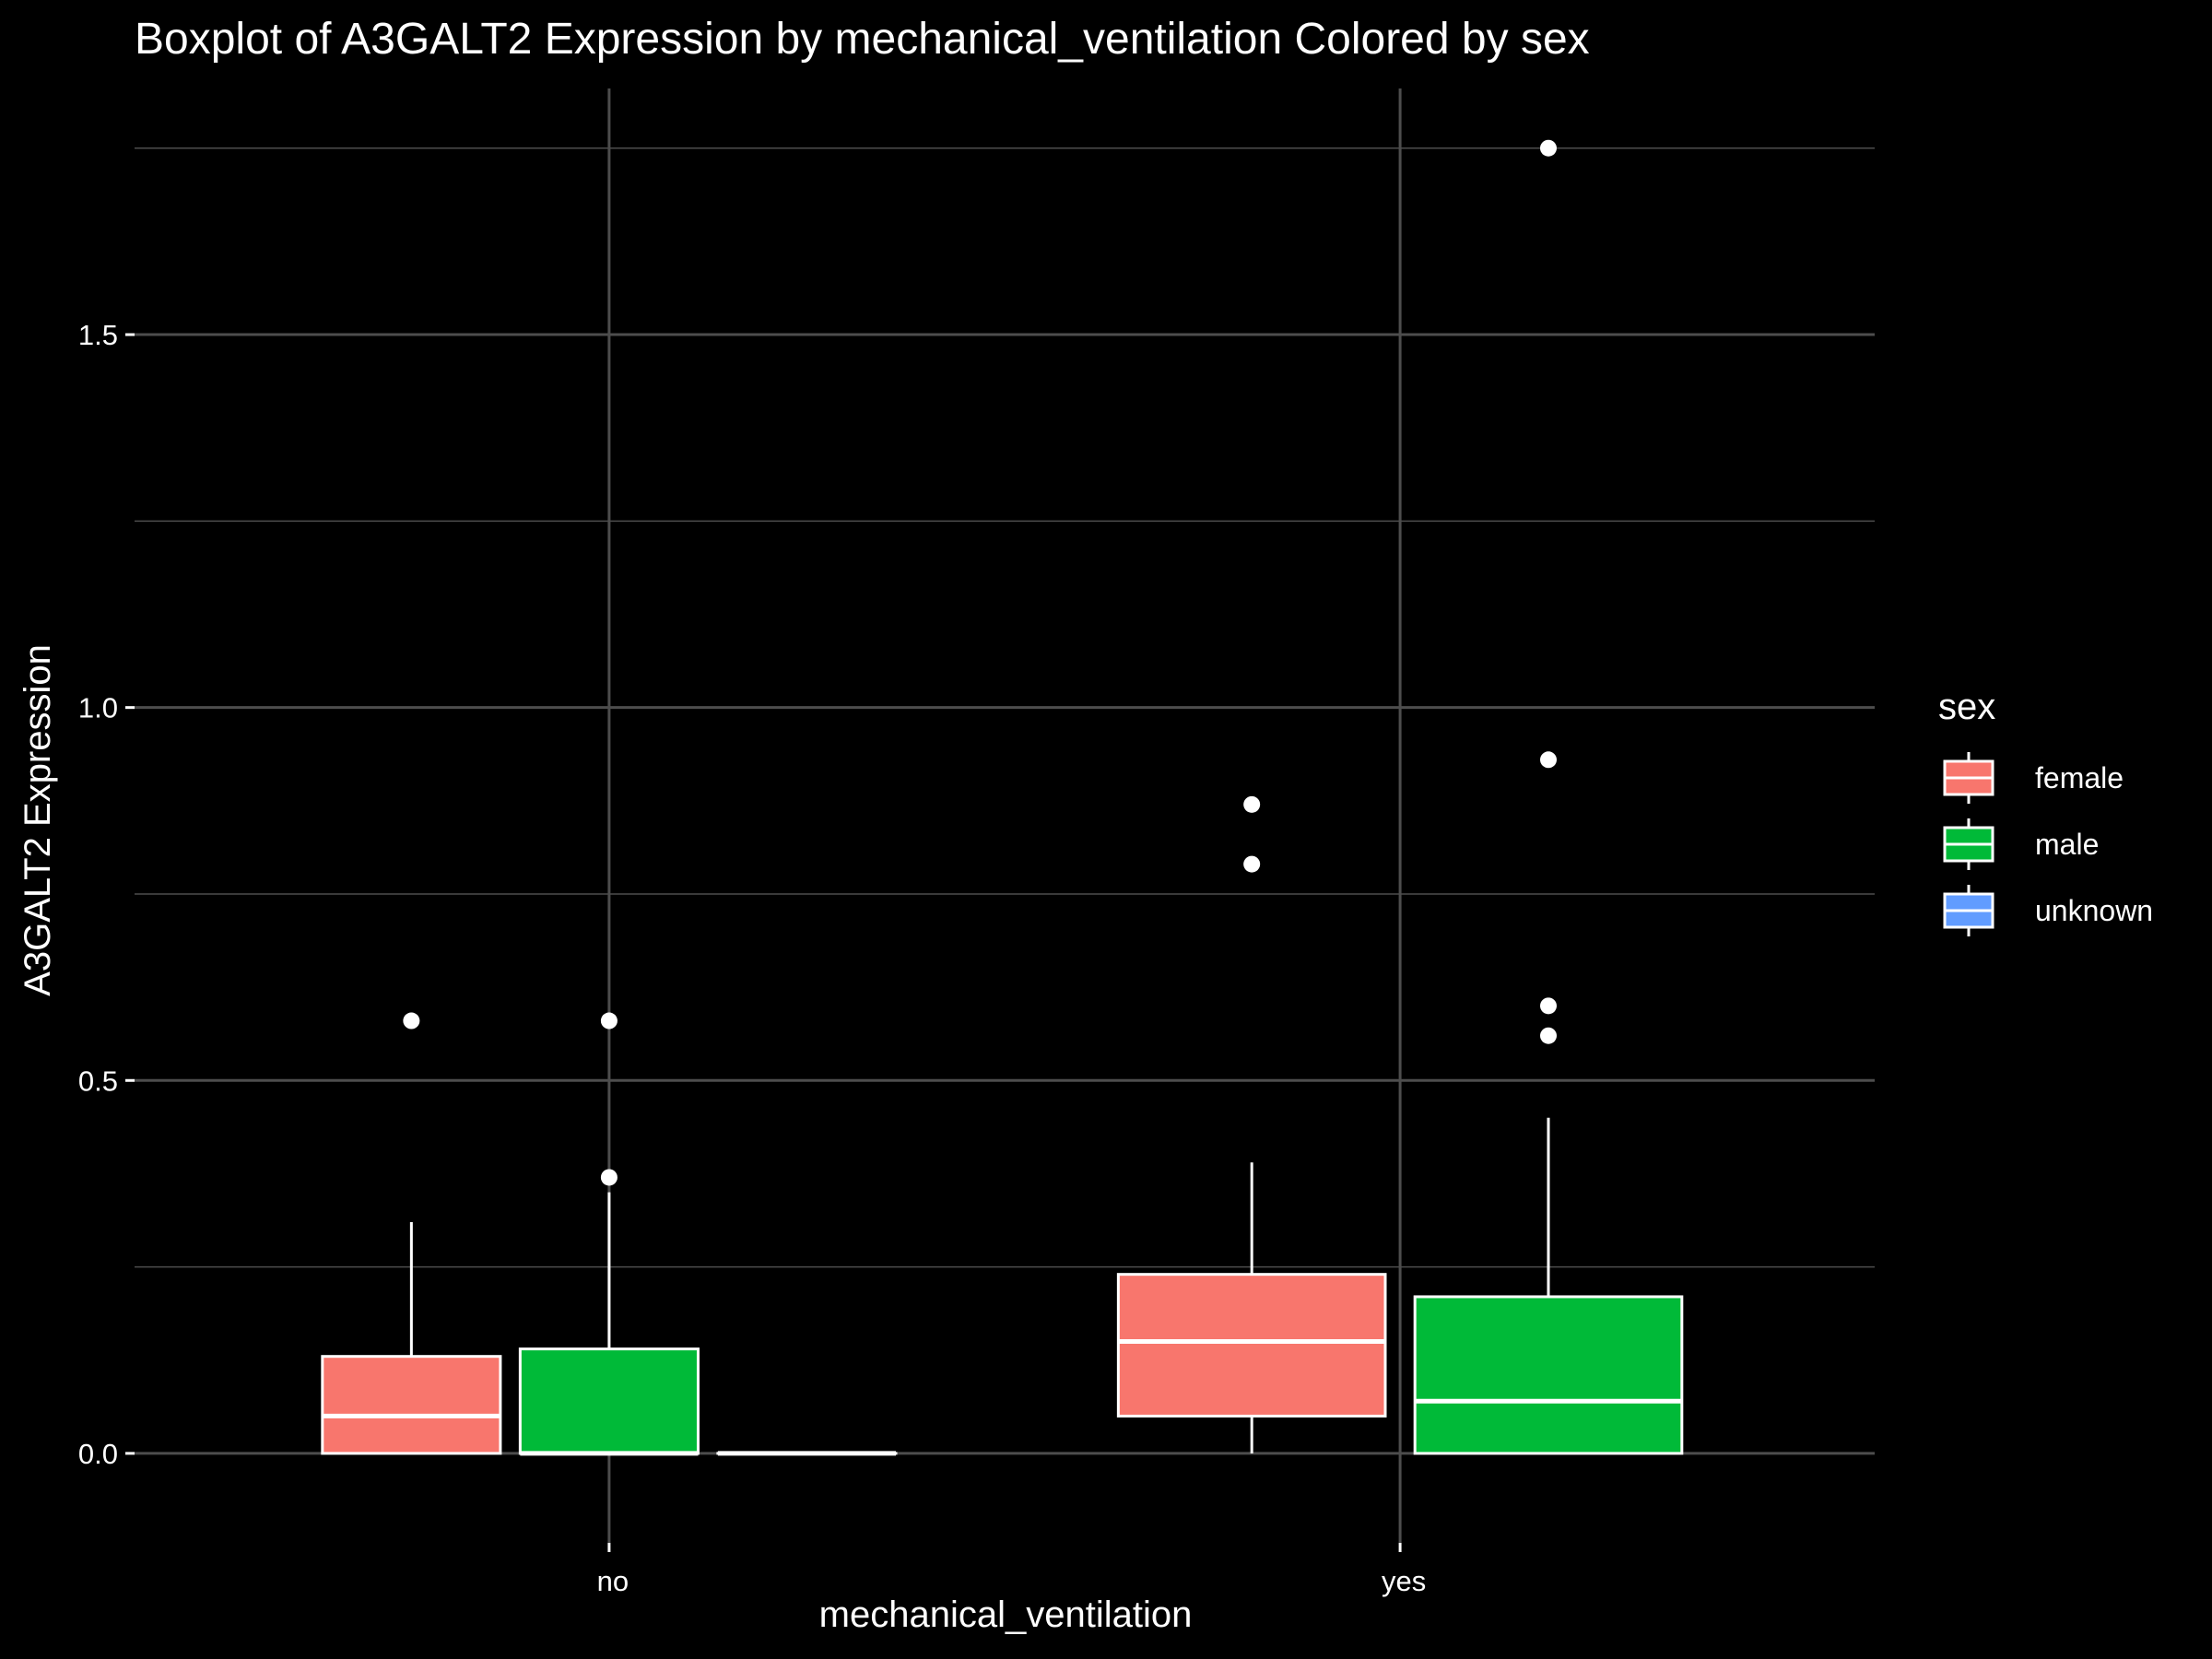 The width and height of the screenshot is (2212, 1659). Describe the element at coordinates (2067, 844) in the screenshot. I see `legend-label: male` at that location.